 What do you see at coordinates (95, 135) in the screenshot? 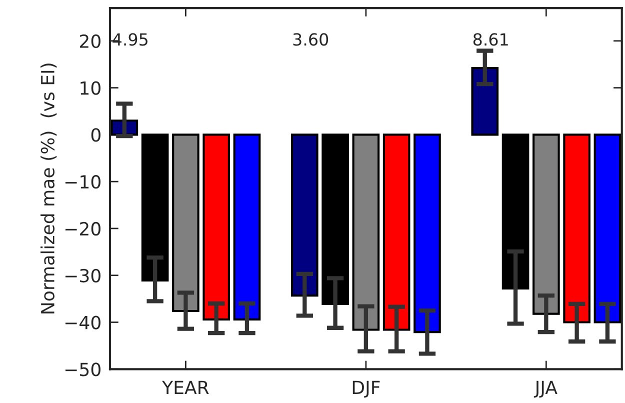
I see `y-tick-label: 0` at bounding box center [95, 135].